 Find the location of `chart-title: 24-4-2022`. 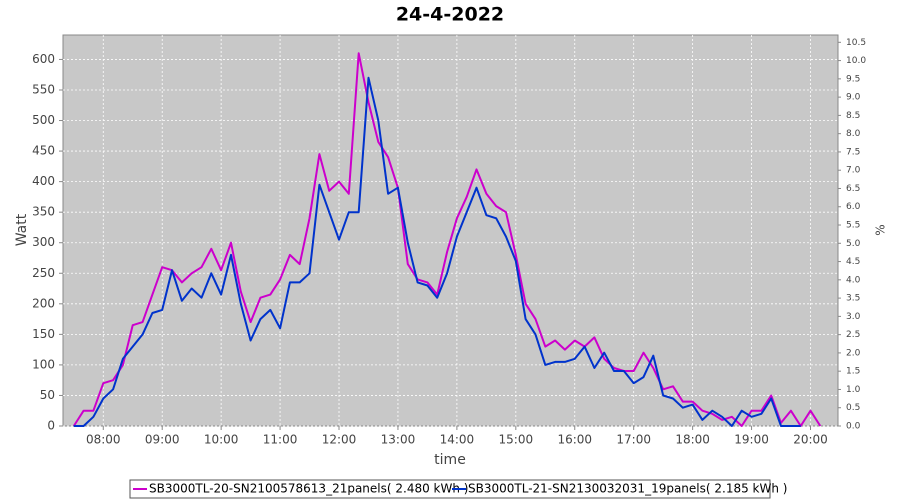

chart-title: 24-4-2022 is located at coordinates (450, 15).